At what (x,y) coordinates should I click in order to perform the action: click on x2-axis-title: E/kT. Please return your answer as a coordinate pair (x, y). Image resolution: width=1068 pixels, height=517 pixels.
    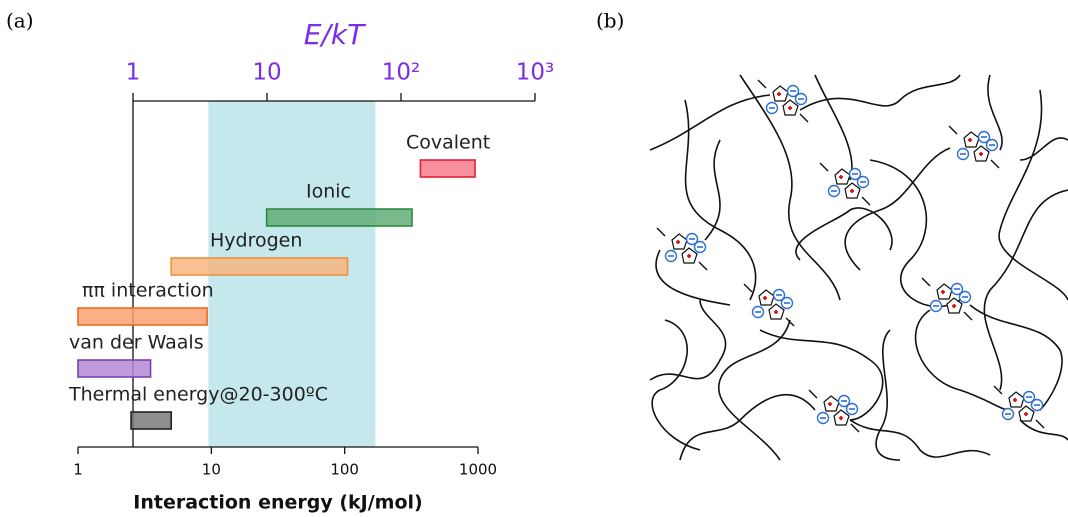
    Looking at the image, I should click on (335, 34).